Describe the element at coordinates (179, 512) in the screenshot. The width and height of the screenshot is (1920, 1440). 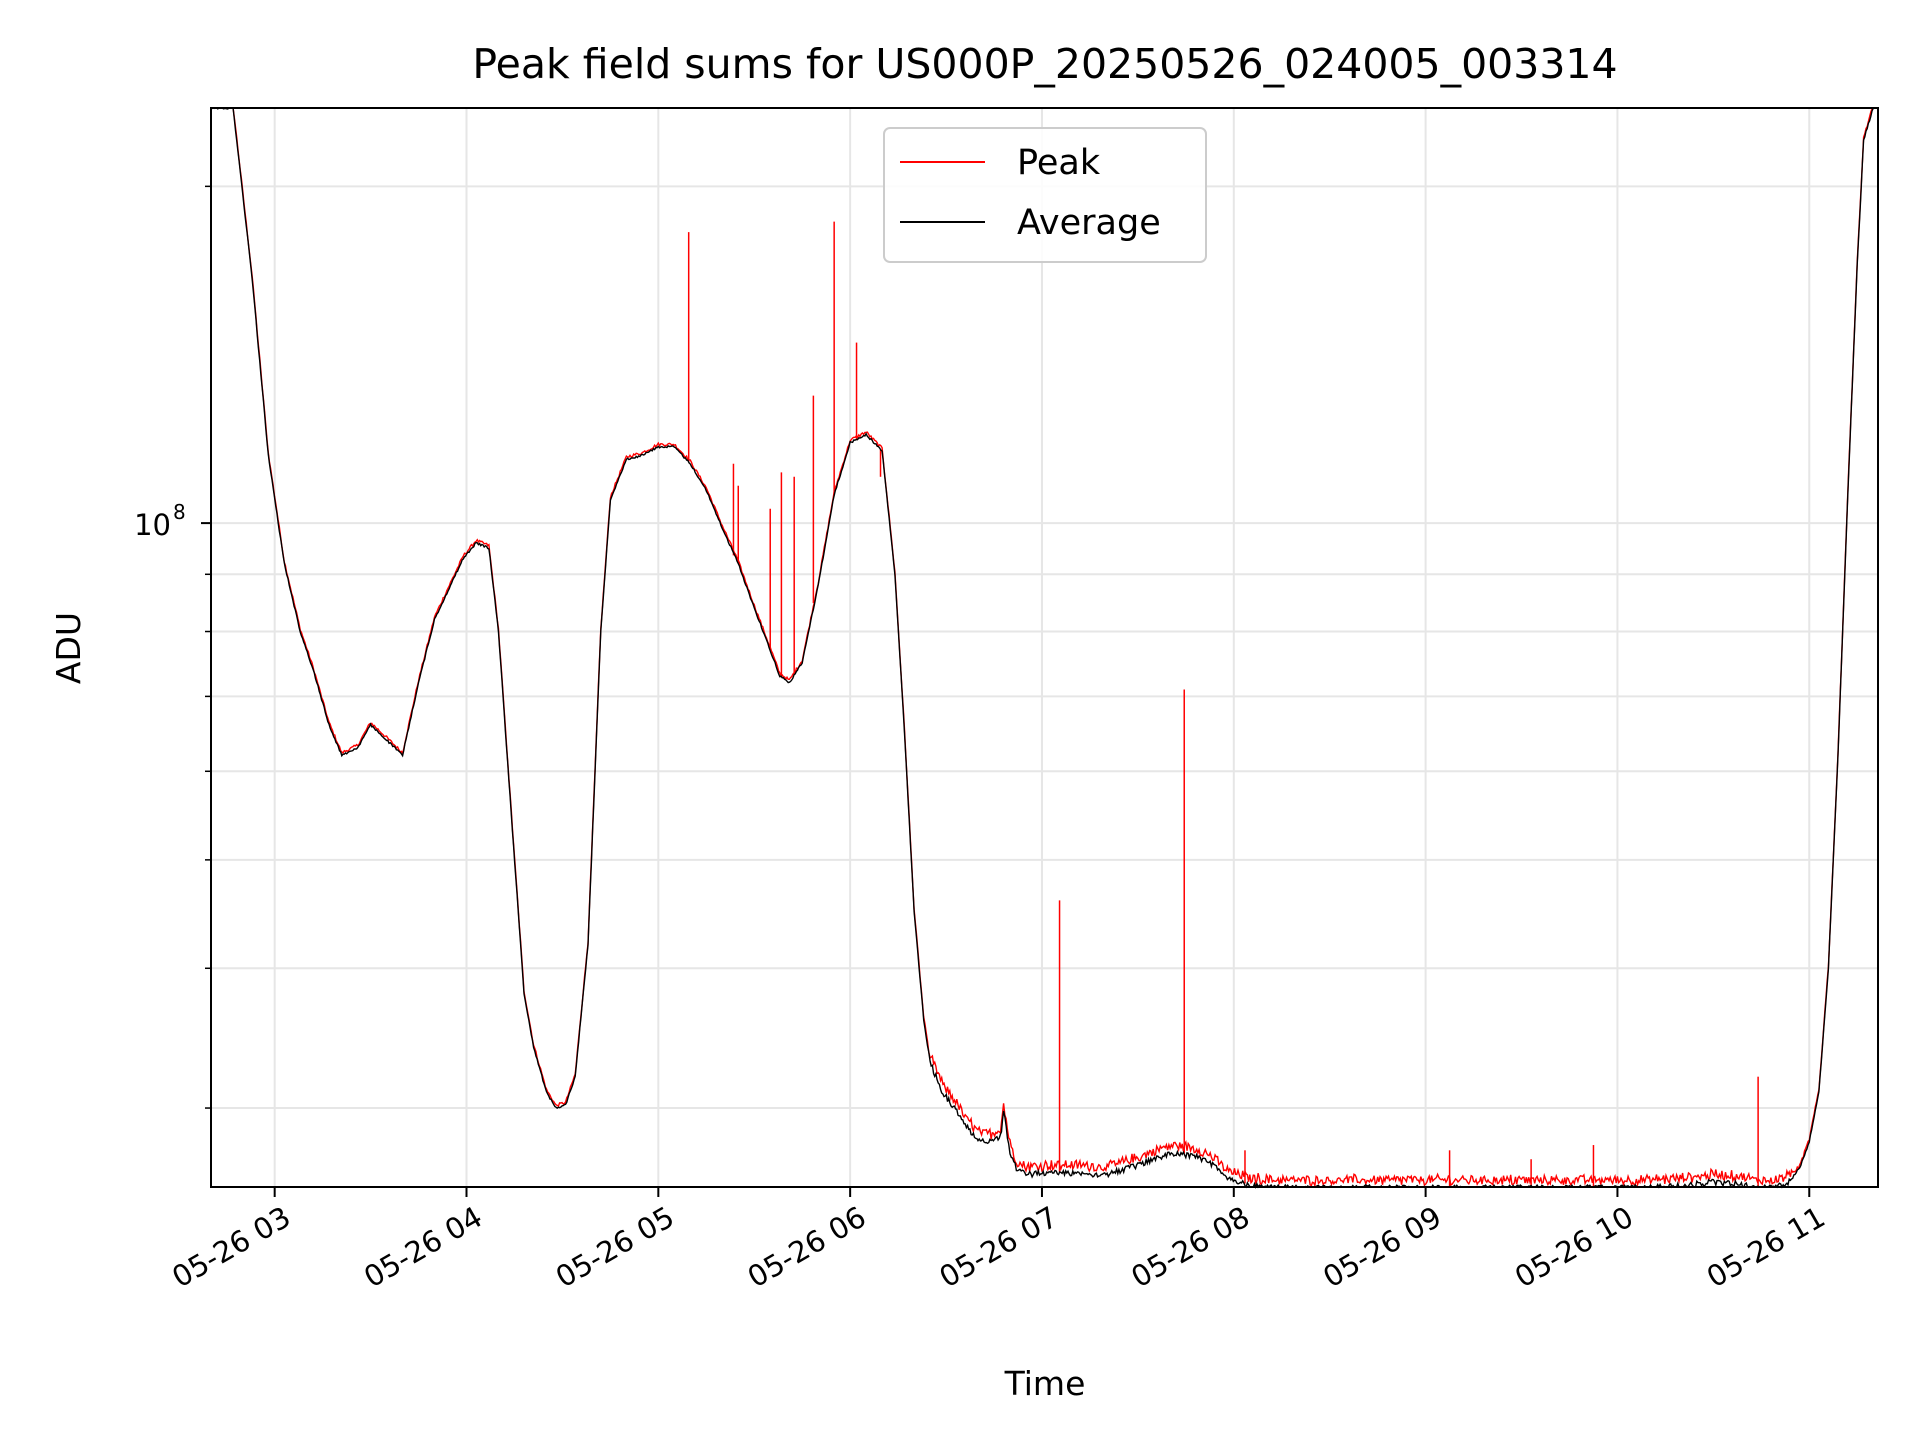
I see `y-tick-exponent: 8` at that location.